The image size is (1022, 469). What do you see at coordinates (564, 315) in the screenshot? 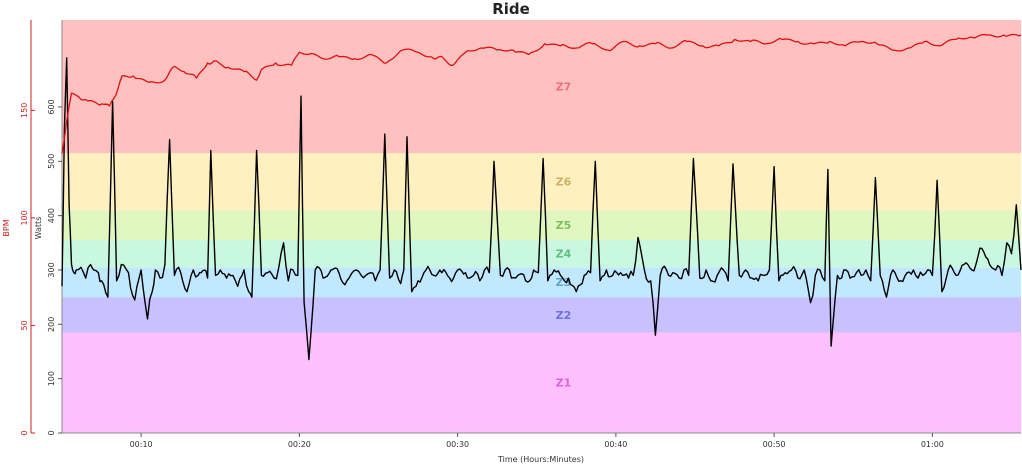
I see `zone-label-z2: Z2` at bounding box center [564, 315].